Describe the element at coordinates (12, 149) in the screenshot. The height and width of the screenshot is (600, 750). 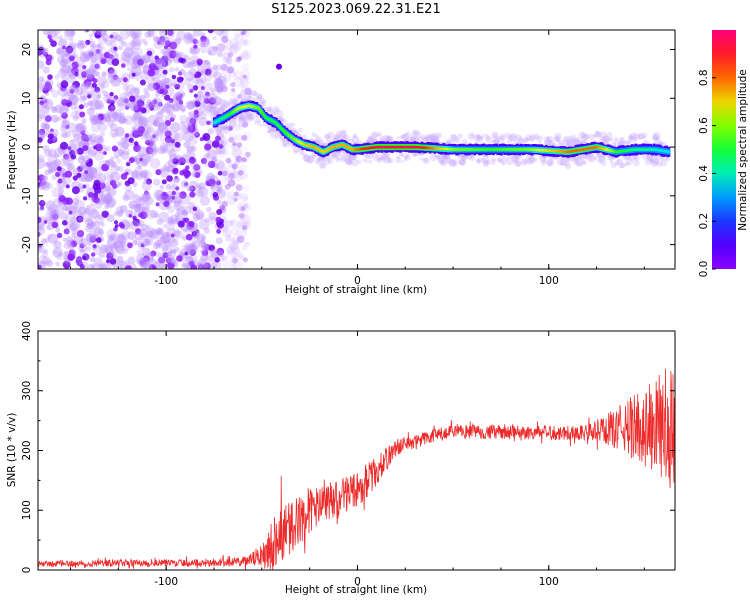
I see `spectrogram-y-label: Frequency (Hz)` at that location.